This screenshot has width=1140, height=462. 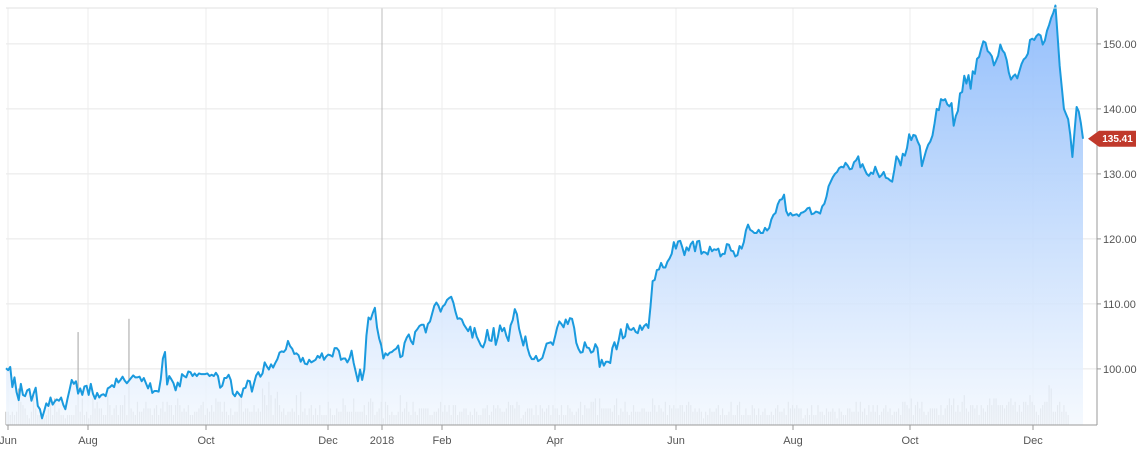 I want to click on last-price-badge: 135.41, so click(x=1112, y=138).